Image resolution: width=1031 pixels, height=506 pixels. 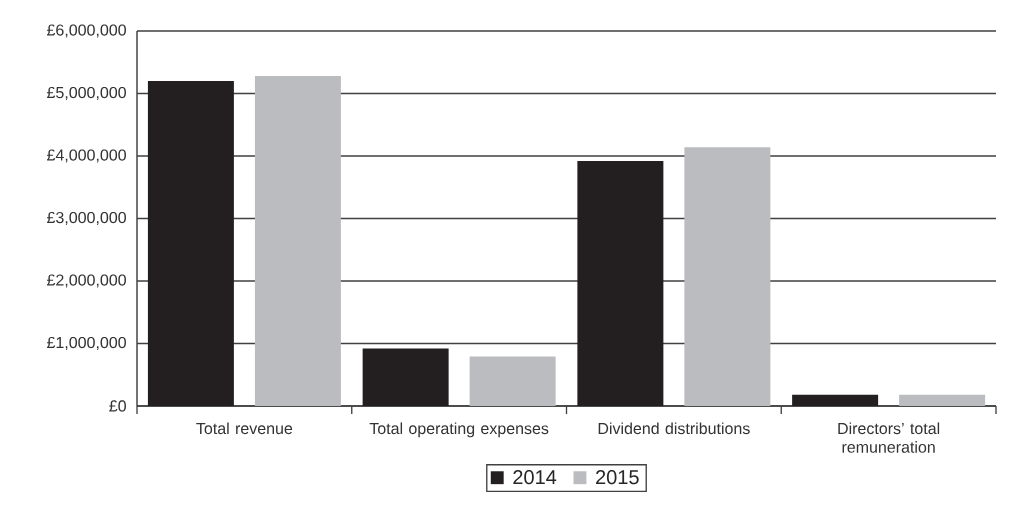 What do you see at coordinates (889, 437) in the screenshot?
I see `x-tick-label: Directors’ total remuneration` at bounding box center [889, 437].